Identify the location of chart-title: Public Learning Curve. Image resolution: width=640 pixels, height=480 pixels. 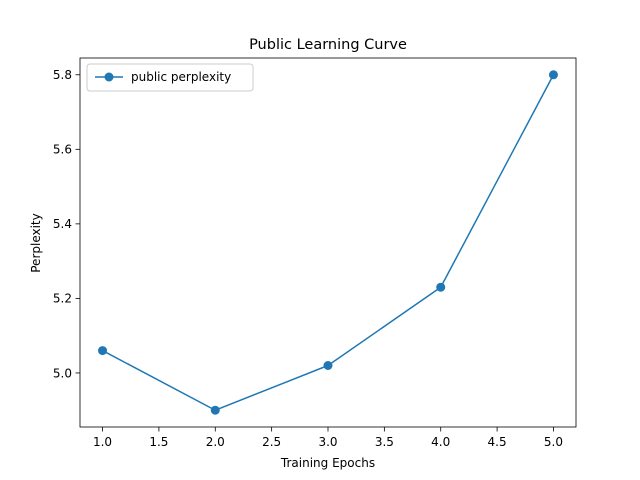
(328, 45).